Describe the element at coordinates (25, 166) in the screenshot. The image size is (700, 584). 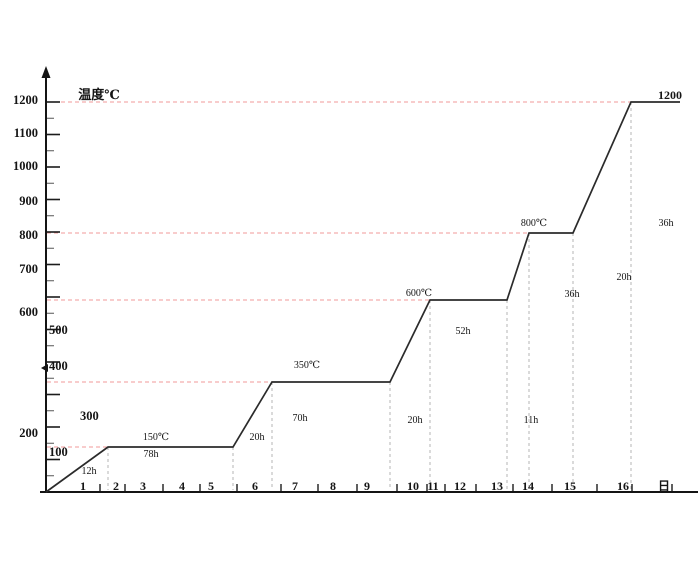
I see `y-axis-label: 1000` at that location.